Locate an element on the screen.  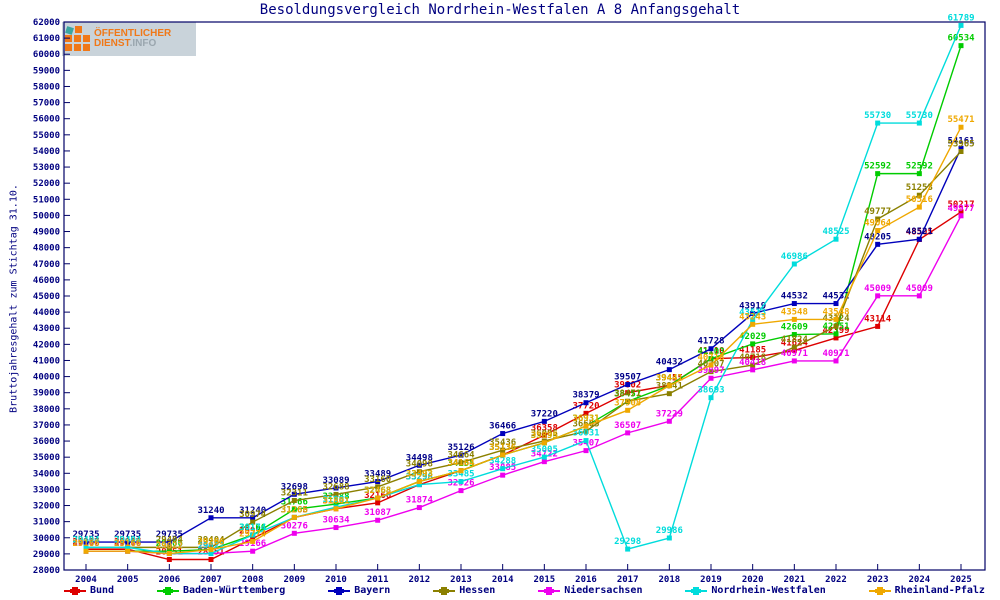
svg-text: 2018 is located at coordinates (669, 580).